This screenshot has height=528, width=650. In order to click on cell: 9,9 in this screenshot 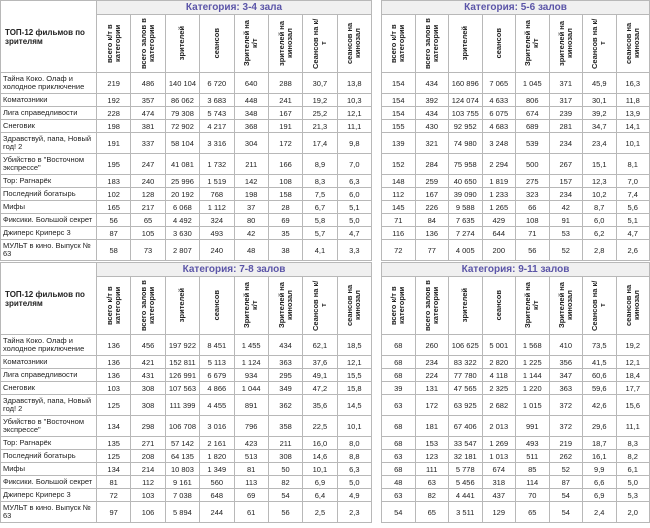, I will do `click(599, 469)`.